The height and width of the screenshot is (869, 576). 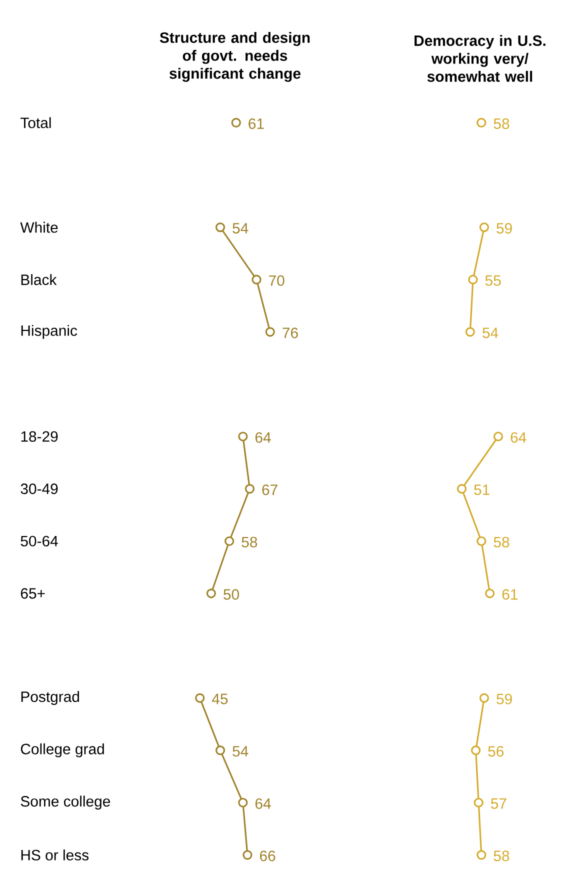 What do you see at coordinates (290, 333) in the screenshot?
I see `data-label: 76` at bounding box center [290, 333].